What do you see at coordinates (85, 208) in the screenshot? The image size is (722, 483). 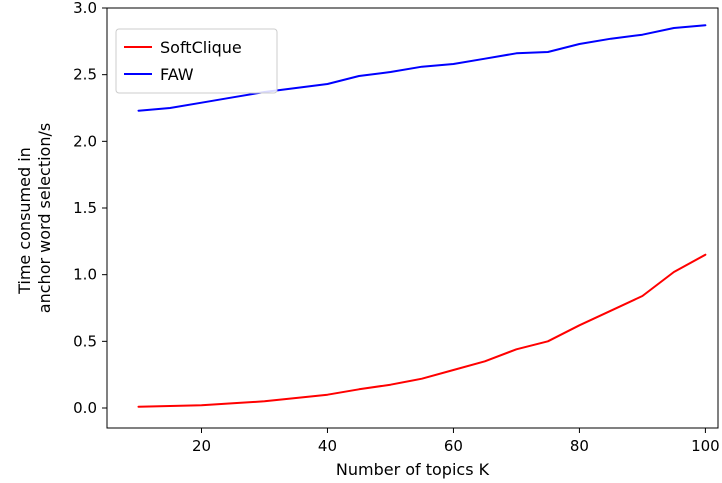 I see `y-tick-label: 1.5` at bounding box center [85, 208].